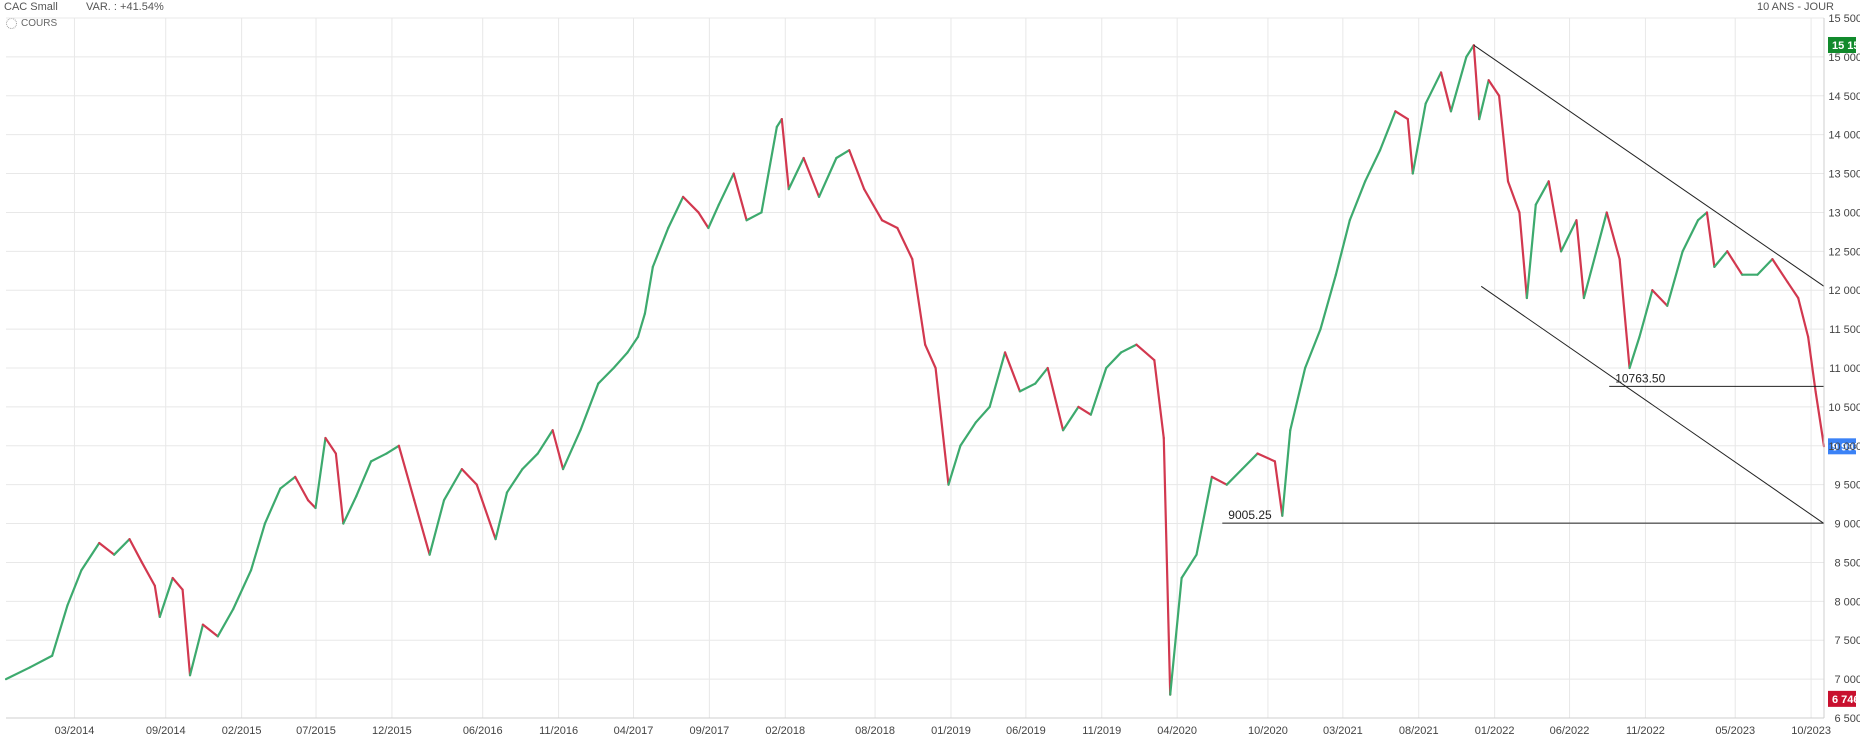 This screenshot has width=1860, height=742. I want to click on y-tick-label: 11 500, so click(1844, 330).